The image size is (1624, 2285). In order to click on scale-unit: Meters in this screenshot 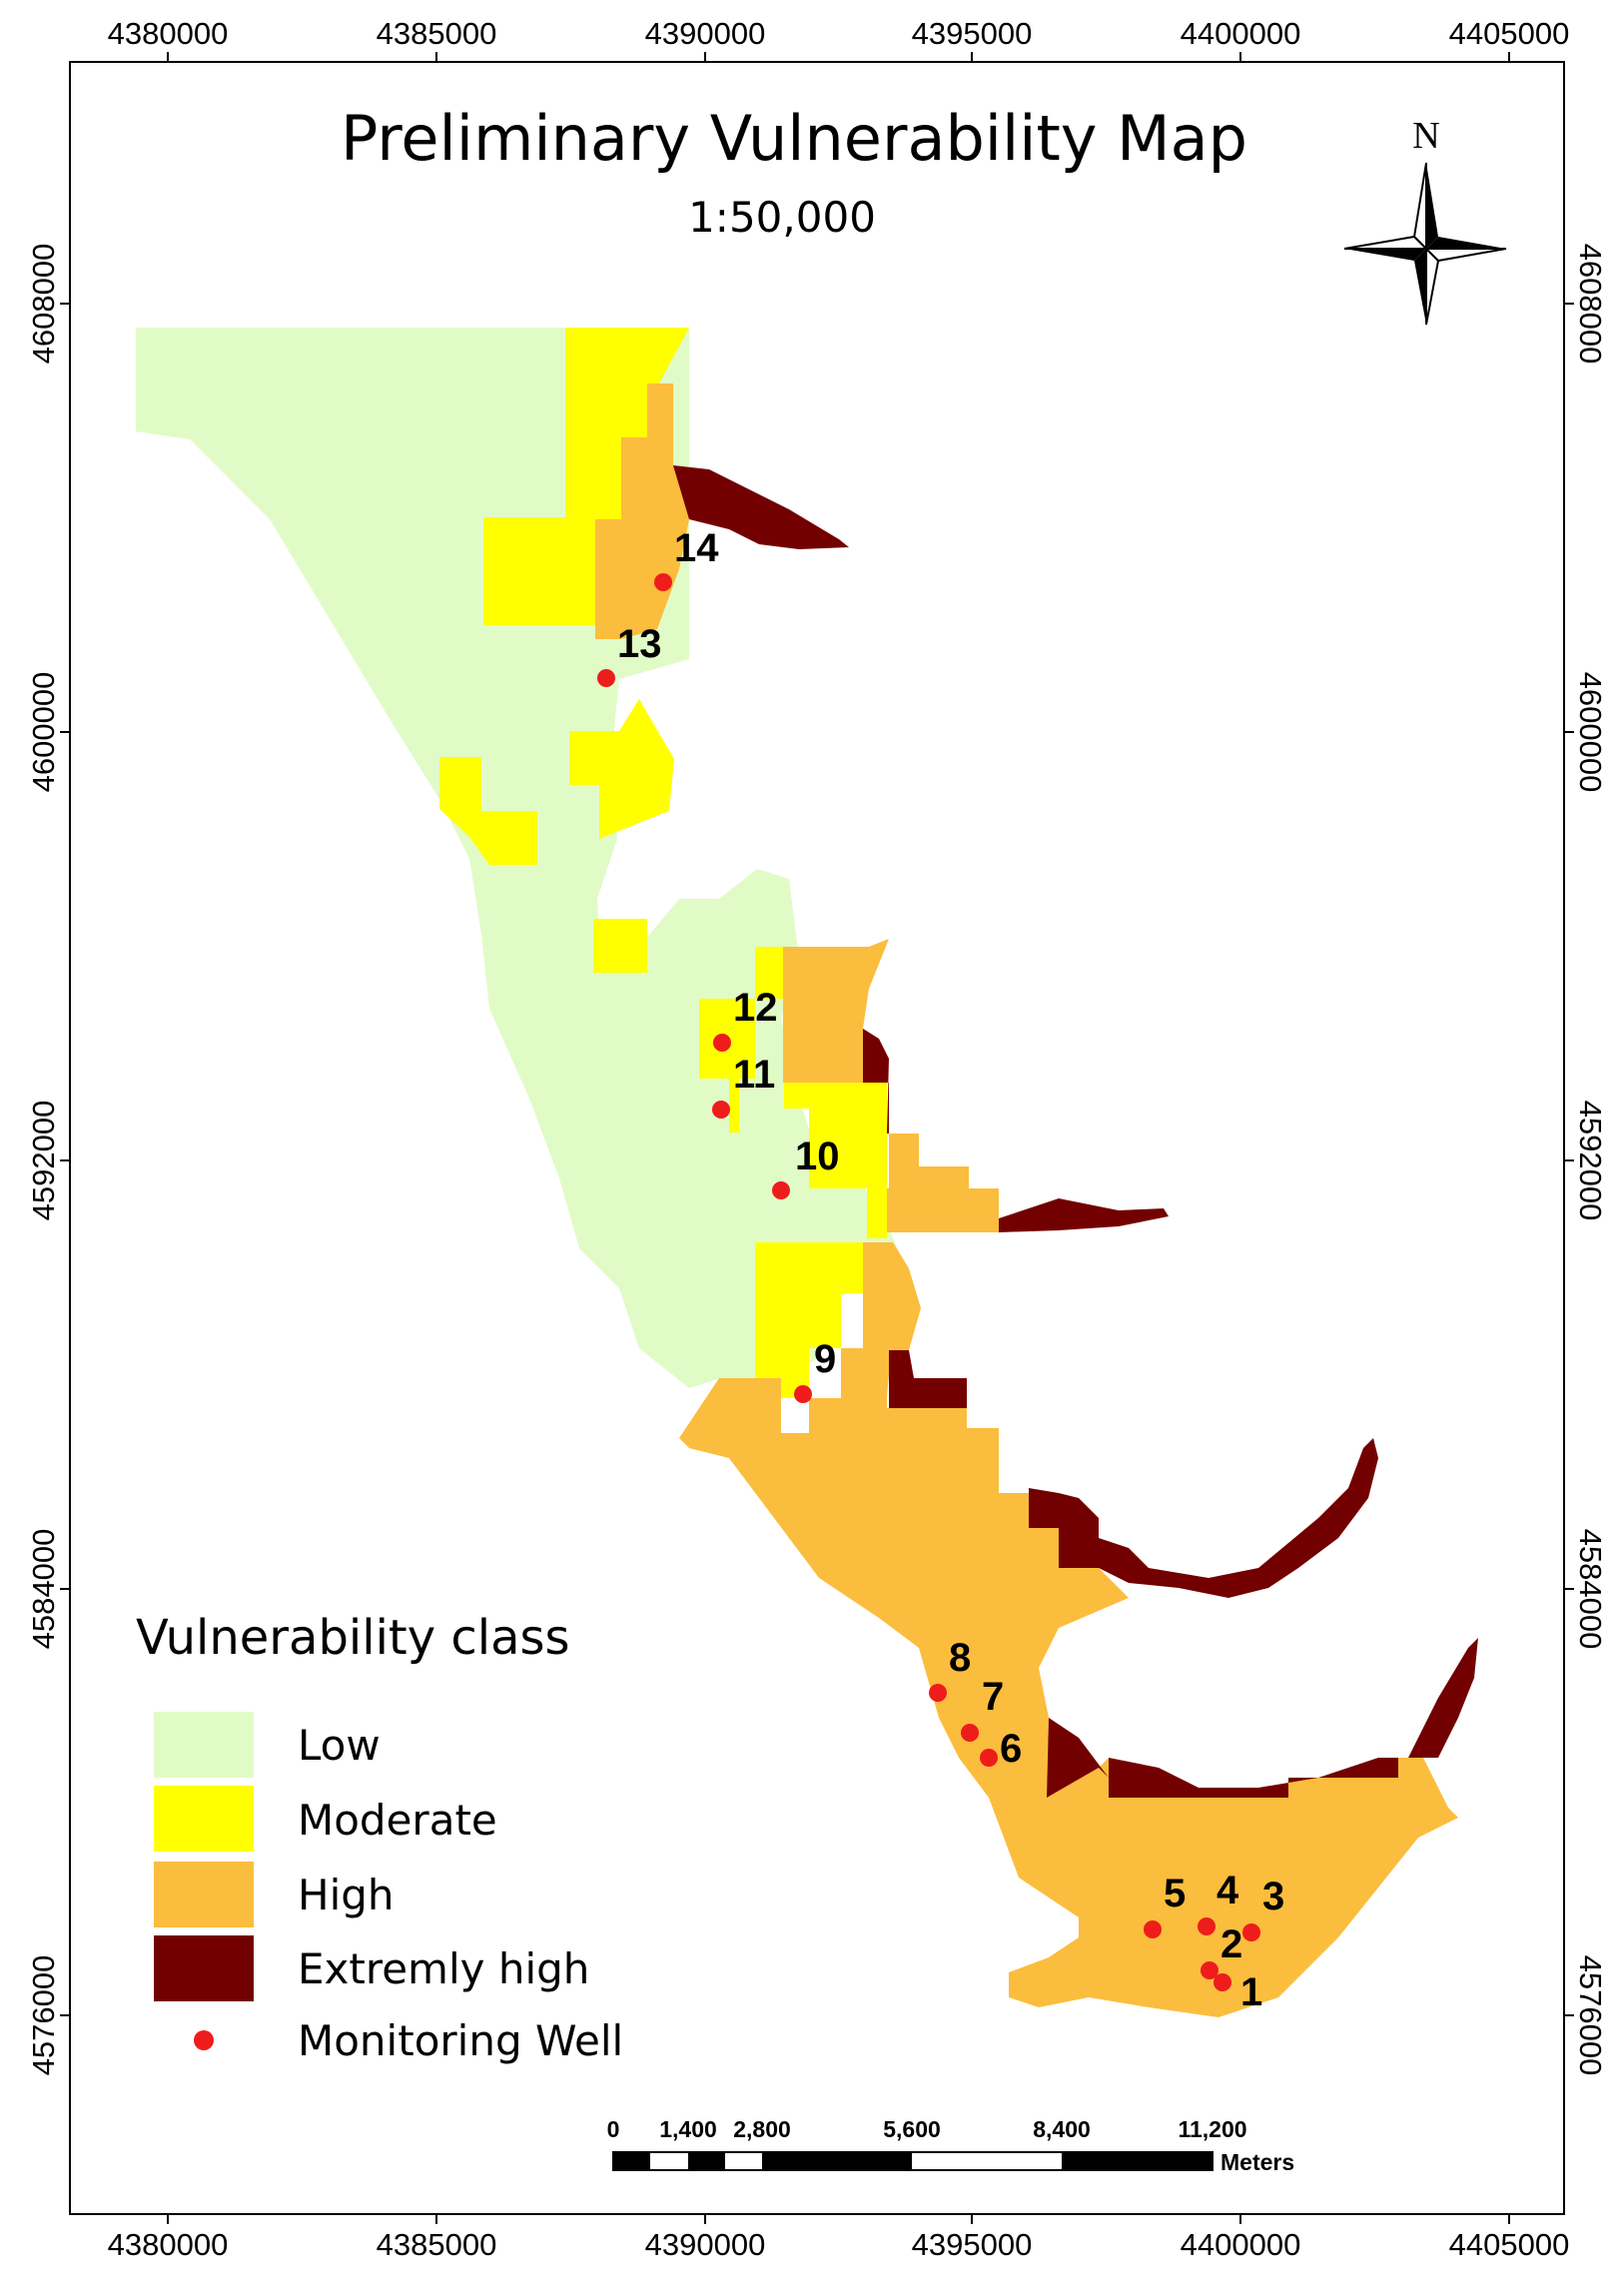, I will do `click(1257, 2162)`.